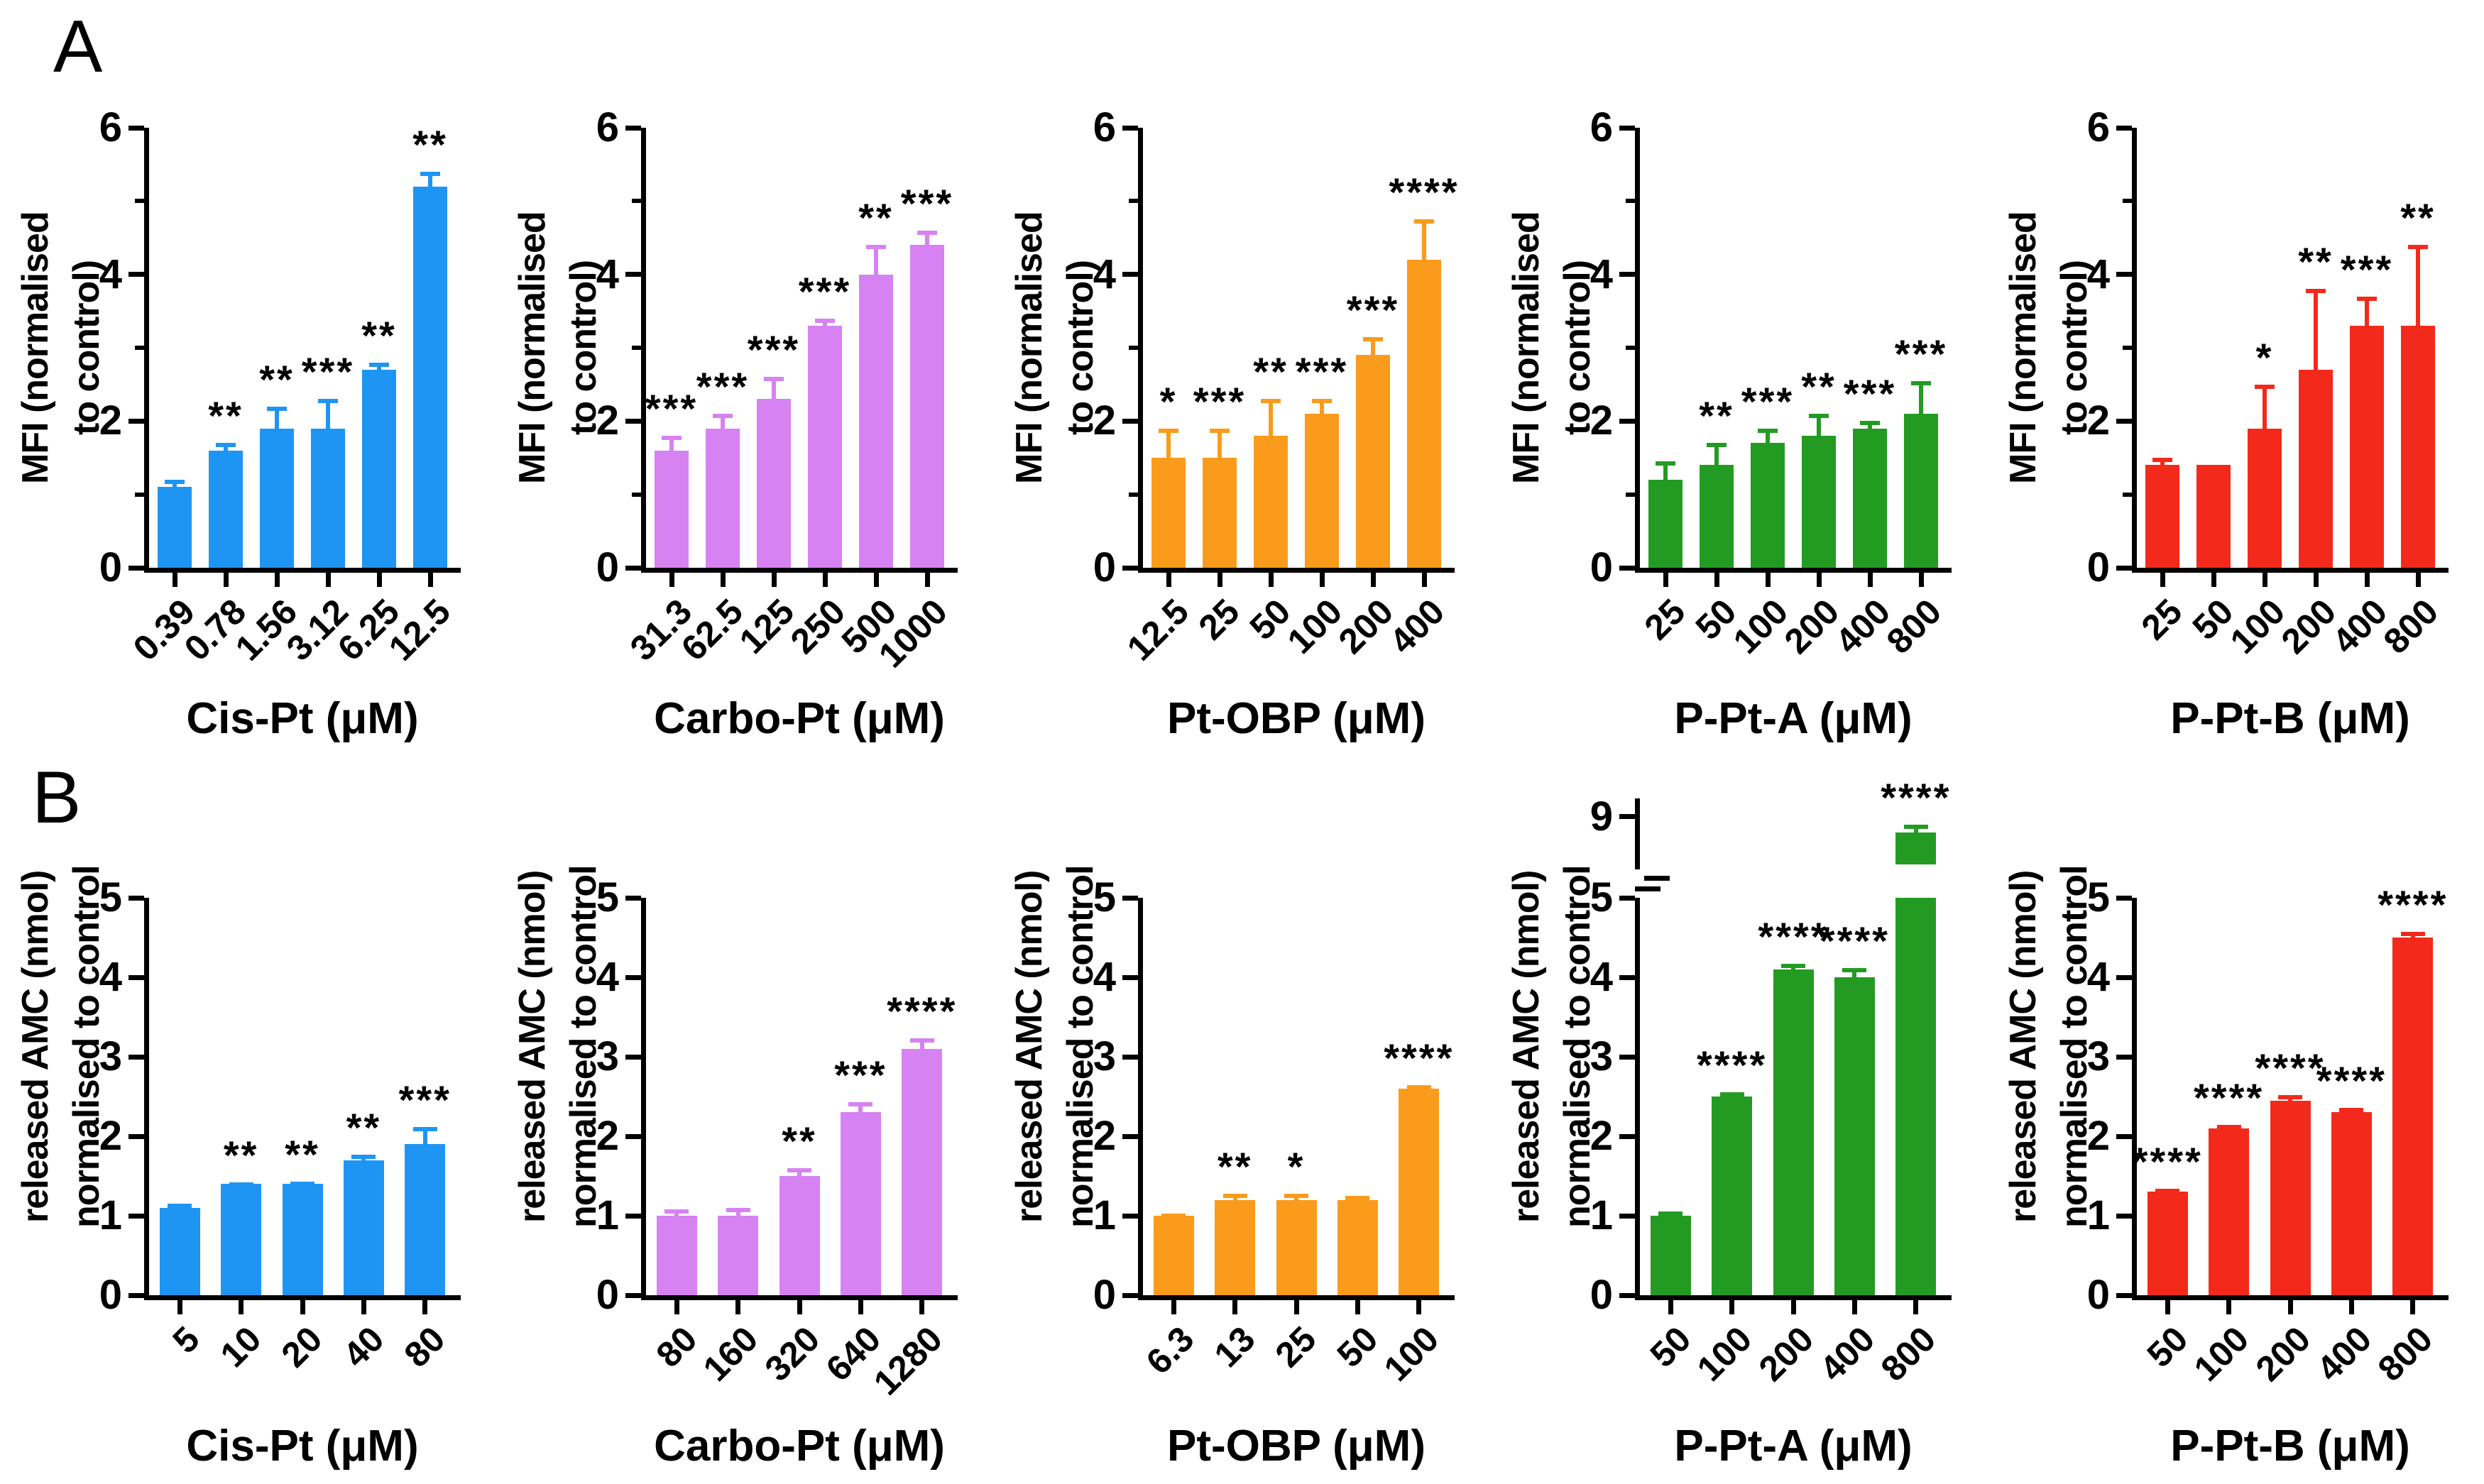  What do you see at coordinates (301, 1347) in the screenshot?
I see `x-tick-label: 20` at bounding box center [301, 1347].